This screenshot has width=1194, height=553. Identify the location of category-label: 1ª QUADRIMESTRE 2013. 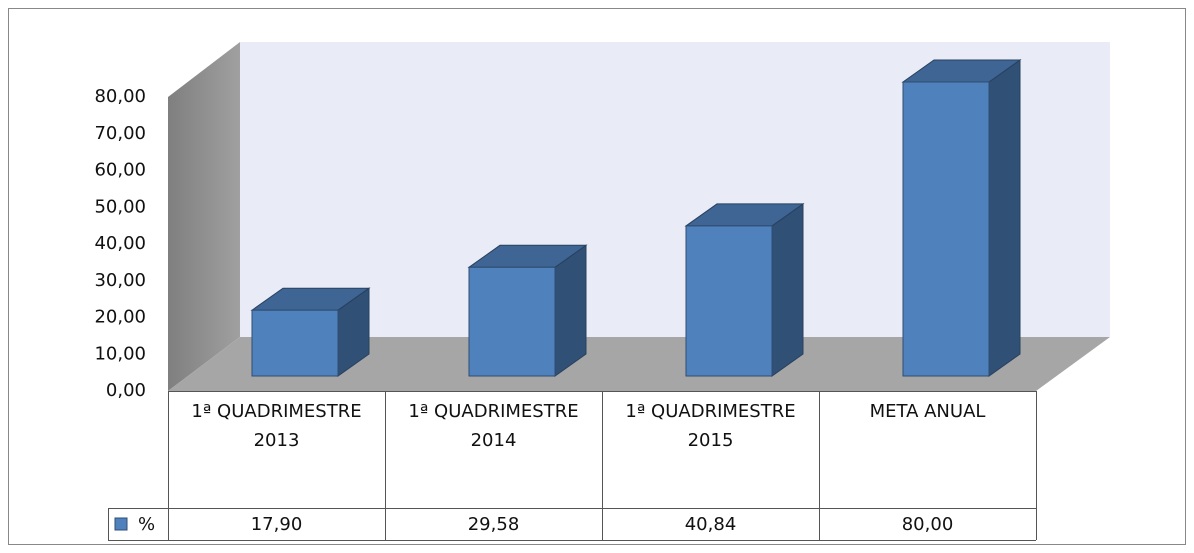
(276, 426).